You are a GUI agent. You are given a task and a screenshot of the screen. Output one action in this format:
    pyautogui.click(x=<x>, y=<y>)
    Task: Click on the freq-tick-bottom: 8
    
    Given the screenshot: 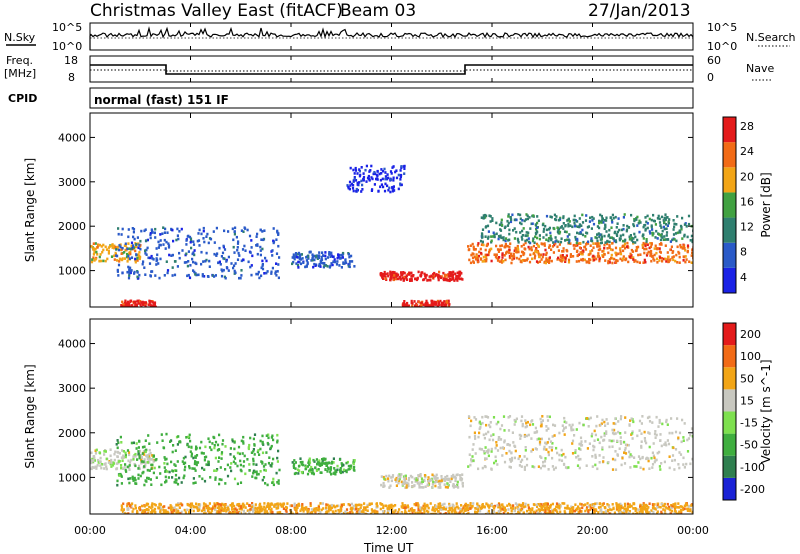 What is the action you would take?
    pyautogui.click(x=71, y=77)
    